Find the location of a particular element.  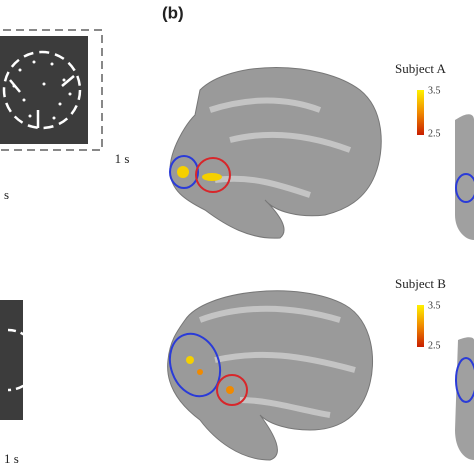

duration-label: s is located at coordinates (6, 194).